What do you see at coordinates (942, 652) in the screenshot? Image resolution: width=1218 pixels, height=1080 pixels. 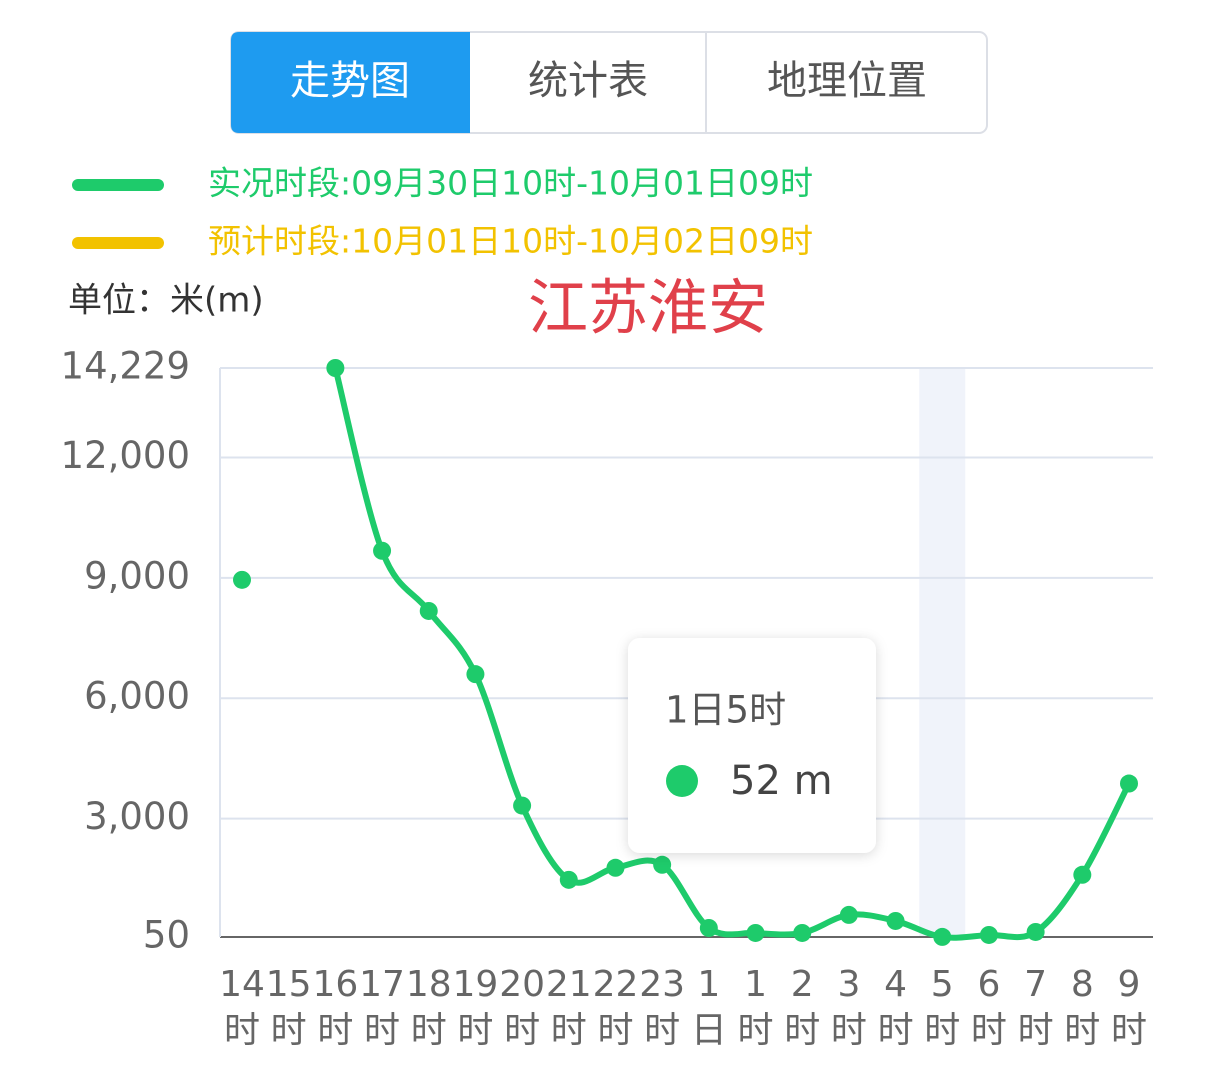 I see `hover-band` at bounding box center [942, 652].